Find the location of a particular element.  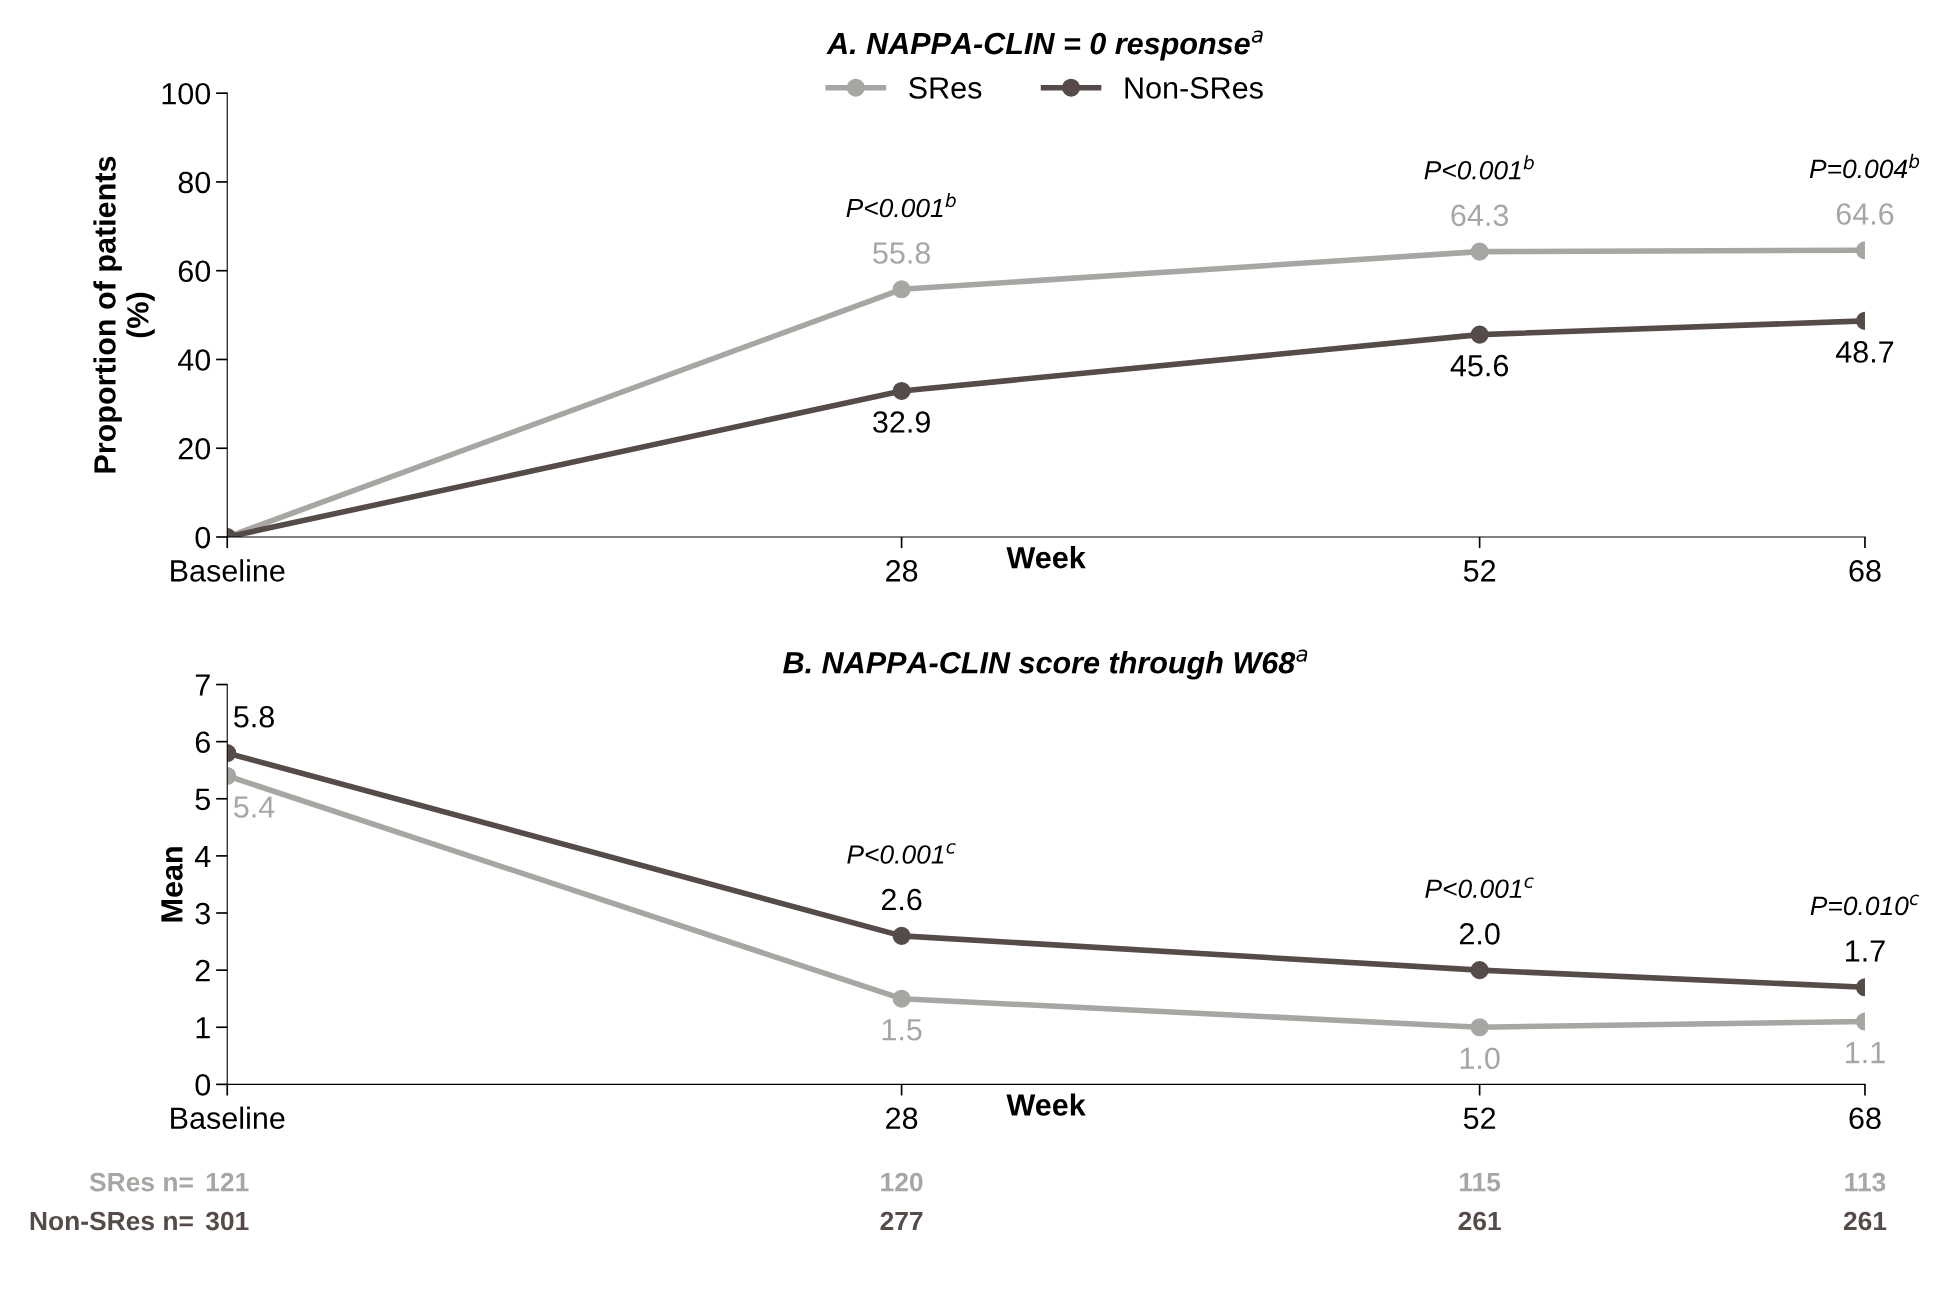

y-axis-title: Mean is located at coordinates (172, 884).